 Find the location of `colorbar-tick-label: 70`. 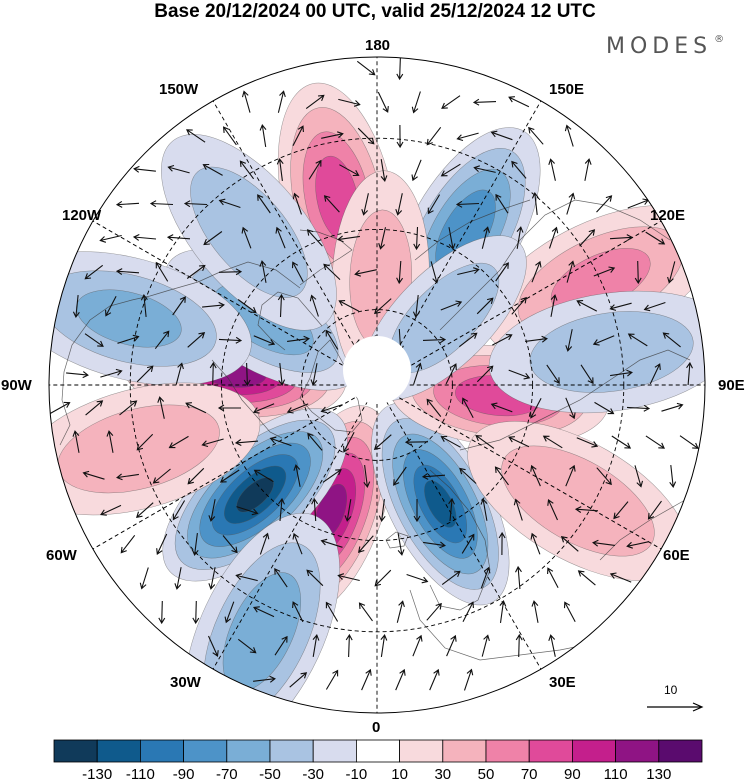

colorbar-tick-label: 70 is located at coordinates (529, 774).